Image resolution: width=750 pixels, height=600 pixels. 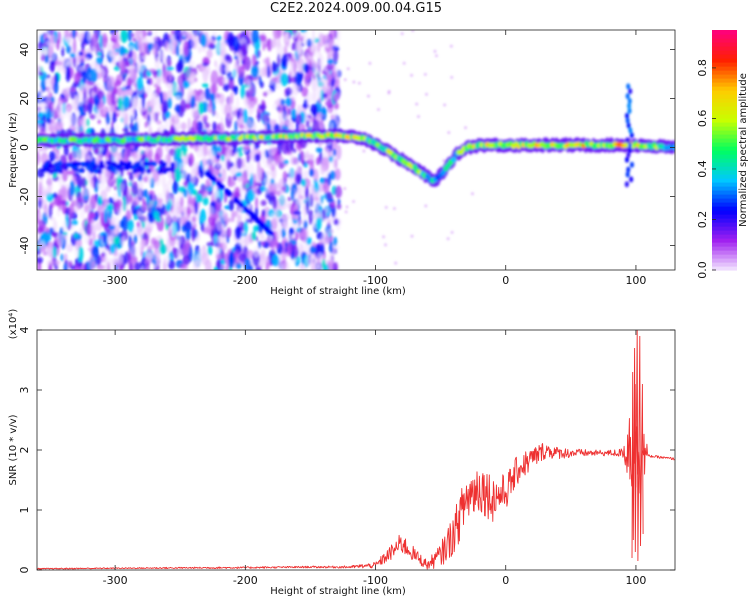 I want to click on colorbar-label: Normalized spectral amplitude, so click(x=743, y=150).